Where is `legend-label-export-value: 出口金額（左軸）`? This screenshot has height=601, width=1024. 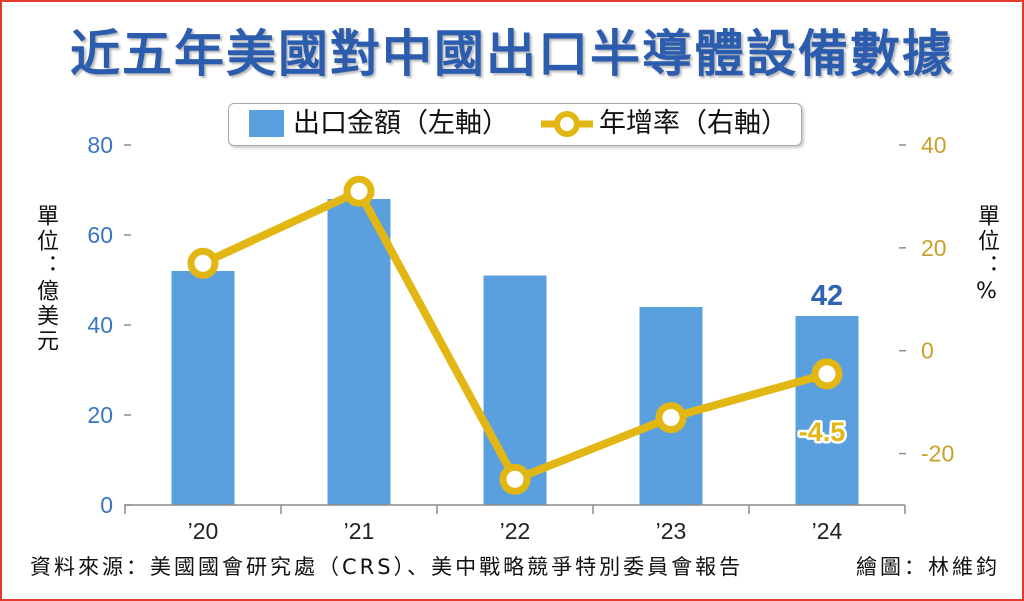 legend-label-export-value: 出口金額（左軸） is located at coordinates (401, 123).